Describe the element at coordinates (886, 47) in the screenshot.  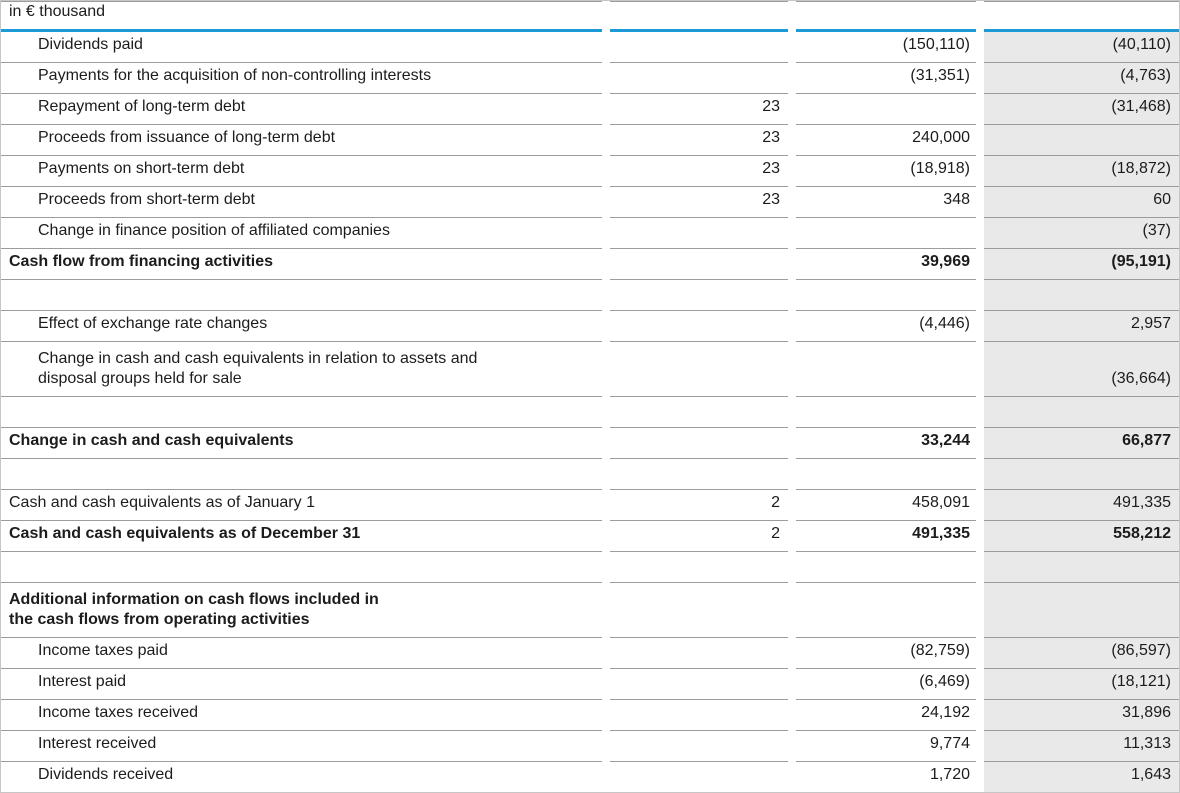
I see `row-current-year-value-cell: (150,110)` at that location.